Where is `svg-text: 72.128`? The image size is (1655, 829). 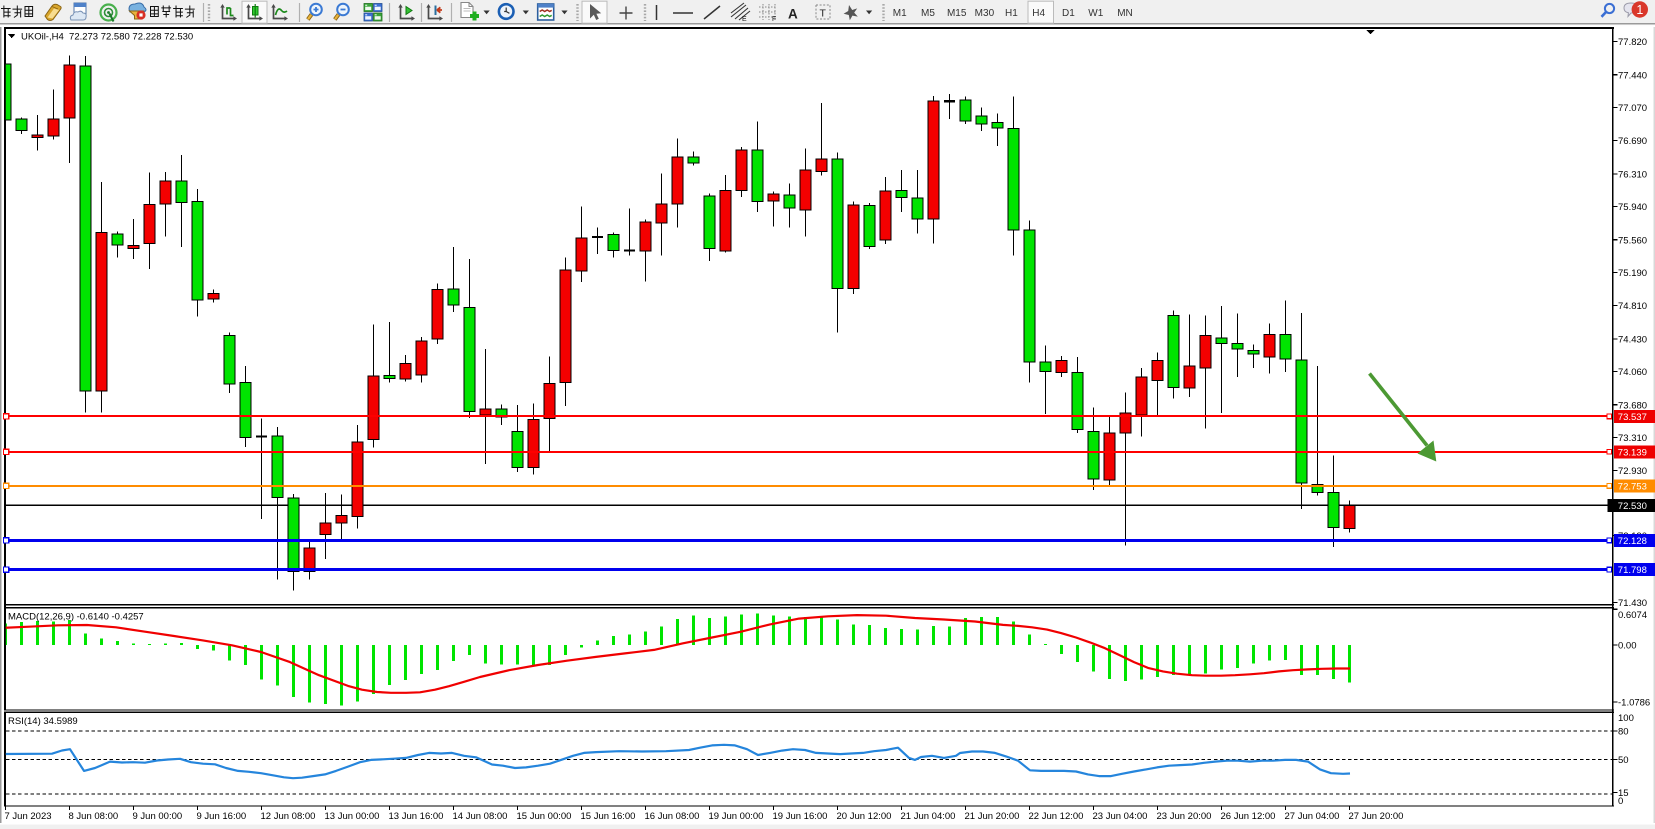 svg-text: 72.128 is located at coordinates (1632, 541).